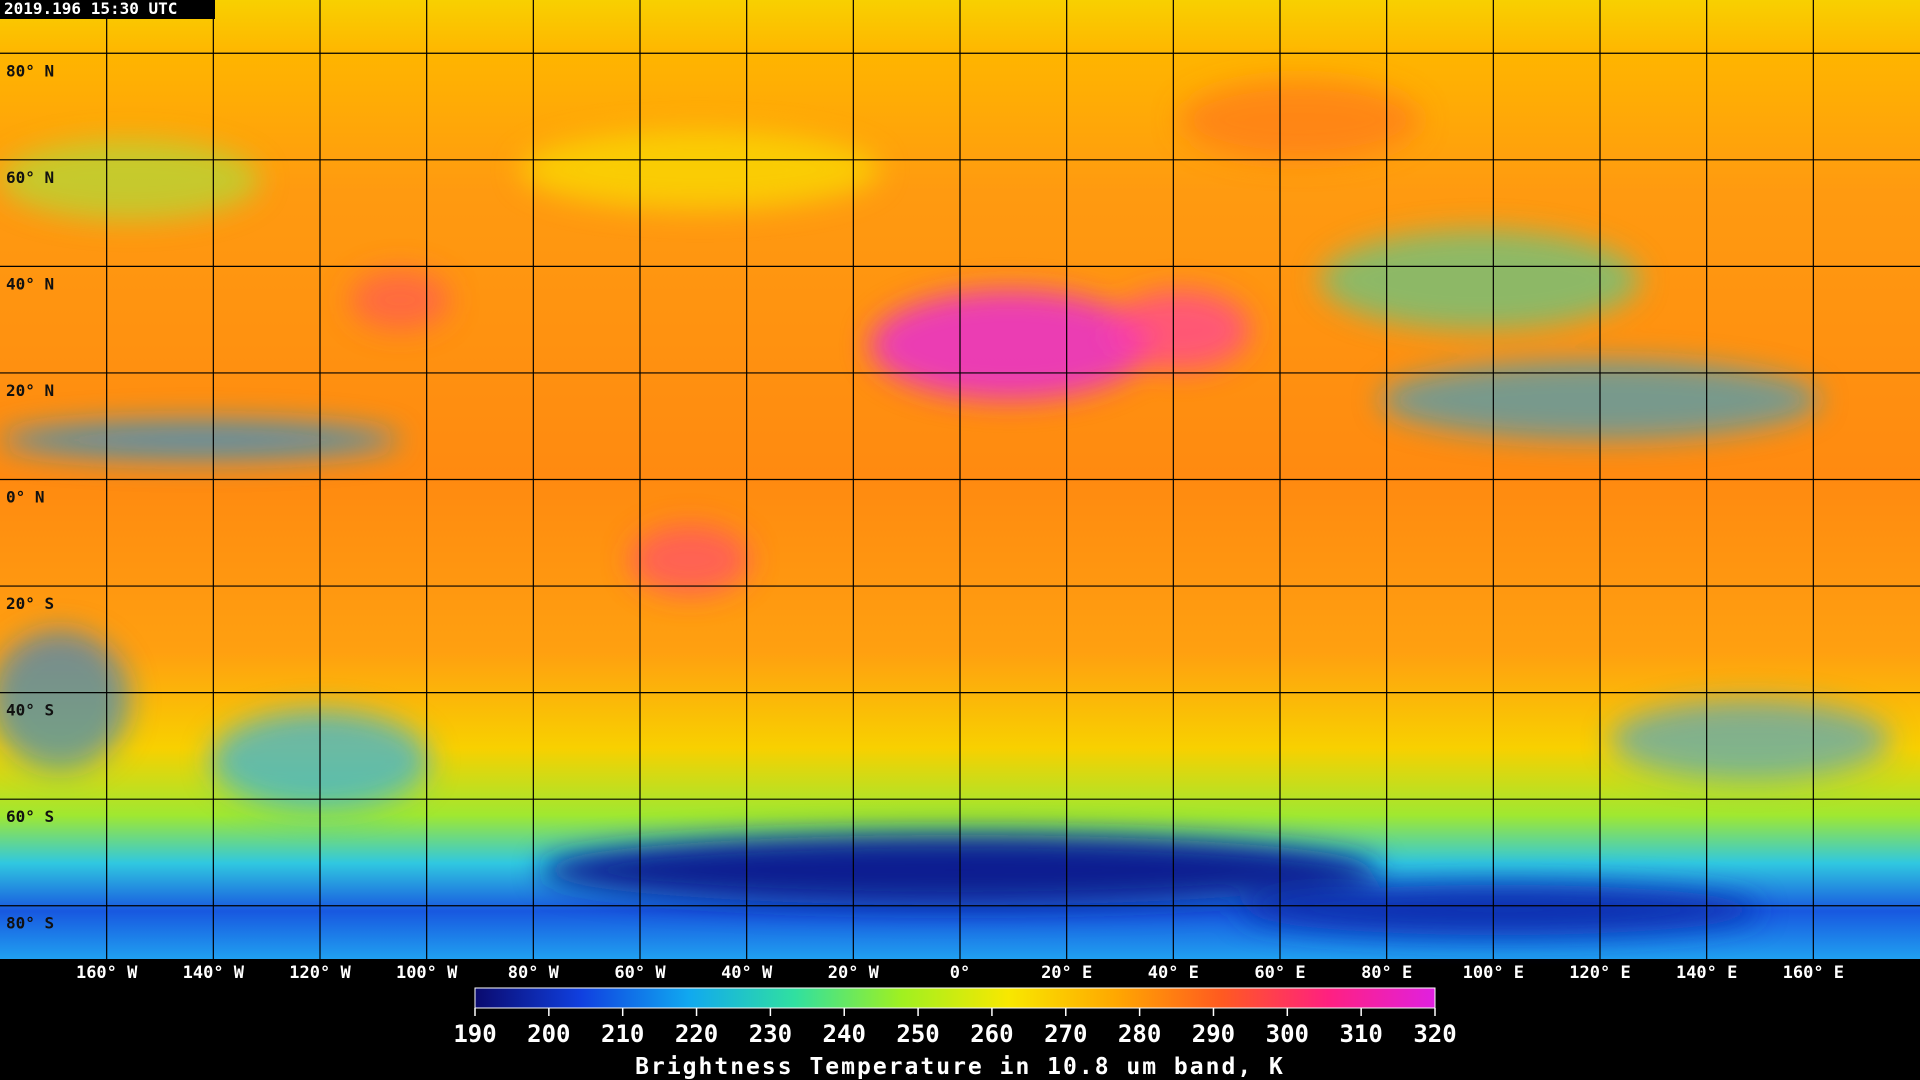 The image size is (1920, 1080). What do you see at coordinates (1386, 973) in the screenshot?
I see `longitude-label: 80° E` at bounding box center [1386, 973].